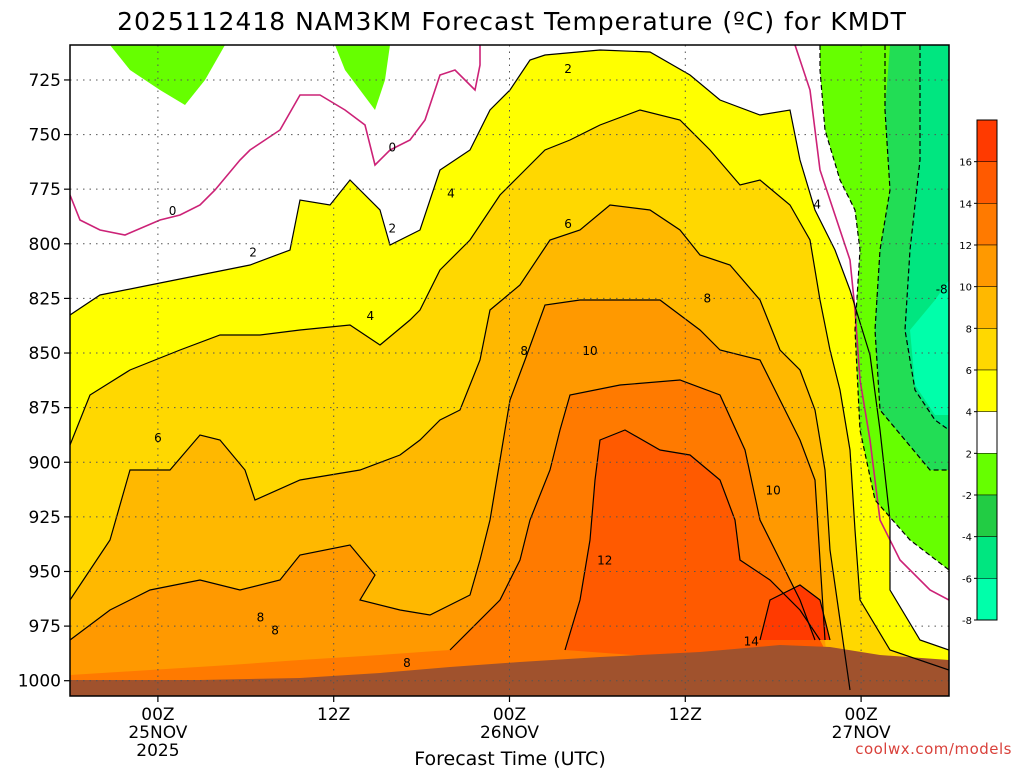 The width and height of the screenshot is (1024, 768). Describe the element at coordinates (39, 682) in the screenshot. I see `y-tick-label: 1000` at that location.